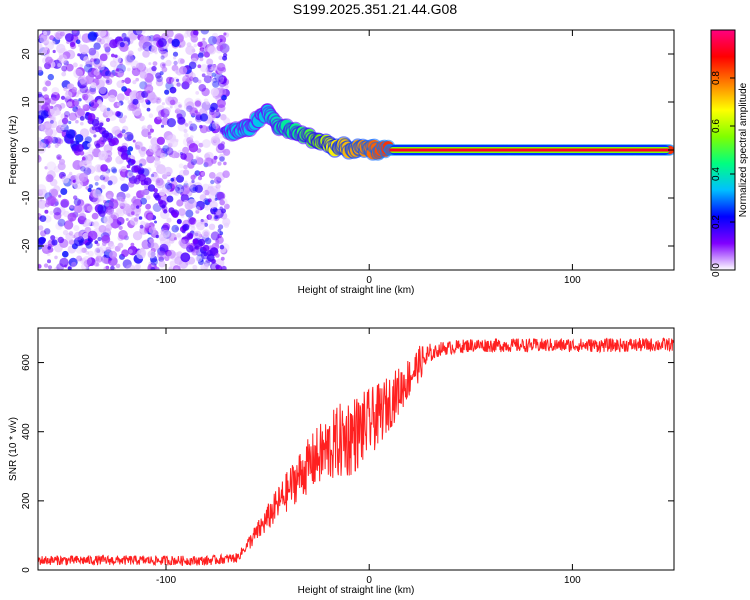 The image size is (750, 600). What do you see at coordinates (375, 9) in the screenshot?
I see `chart-title: S199.2025.351.21.44.G08` at bounding box center [375, 9].